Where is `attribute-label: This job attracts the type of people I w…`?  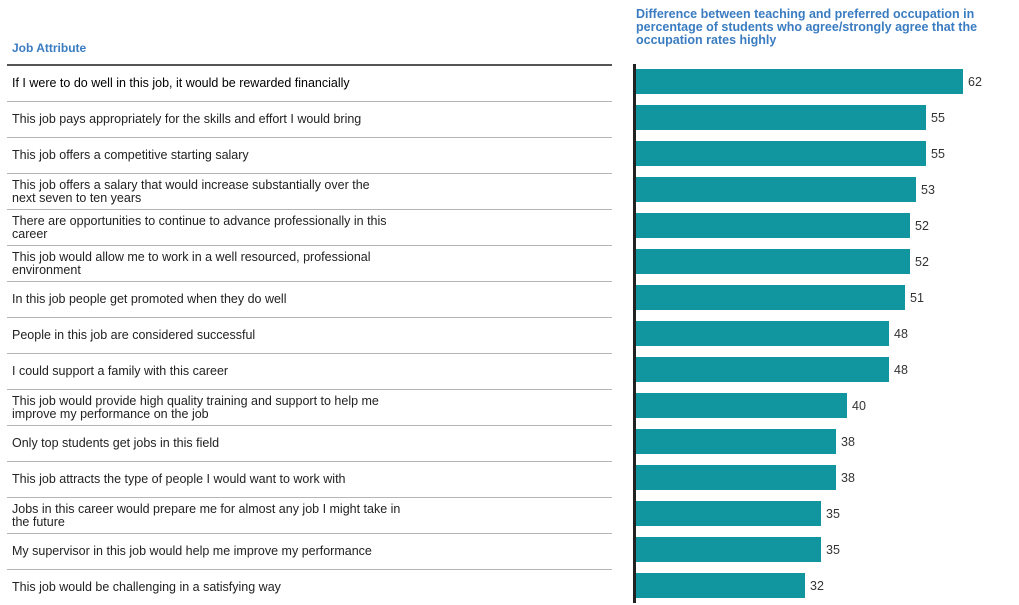 attribute-label: This job attracts the type of people I w… is located at coordinates (292, 479).